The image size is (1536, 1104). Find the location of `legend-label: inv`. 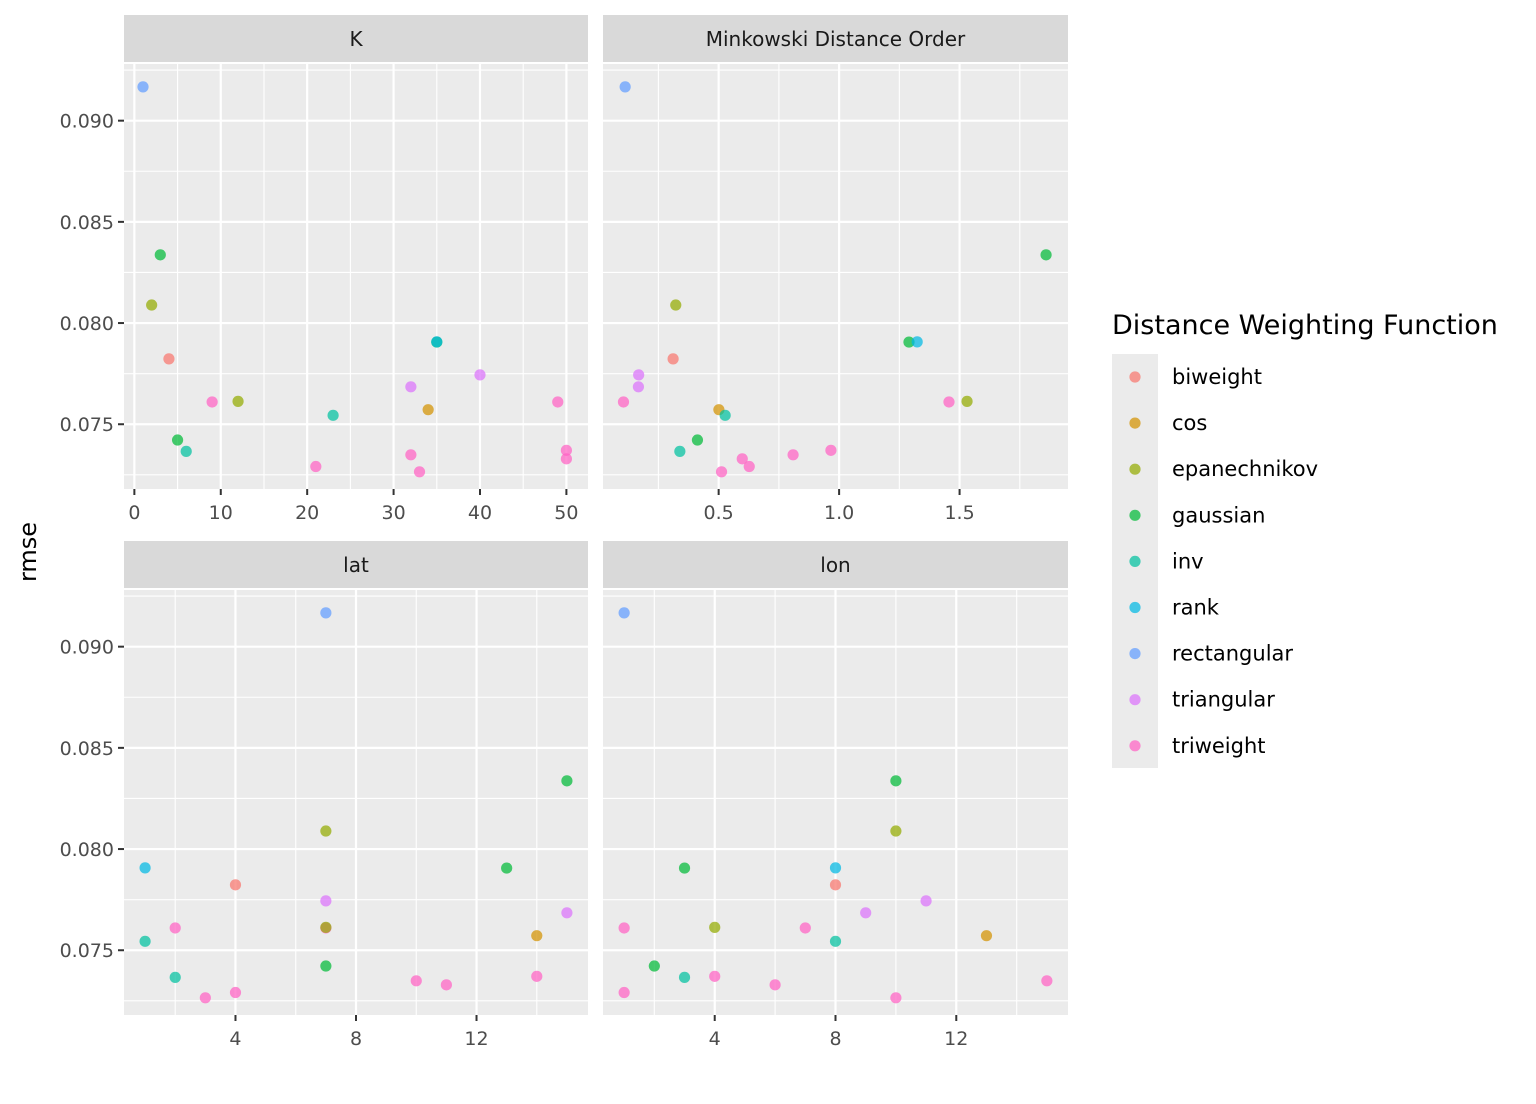

legend-label: inv is located at coordinates (1188, 561).